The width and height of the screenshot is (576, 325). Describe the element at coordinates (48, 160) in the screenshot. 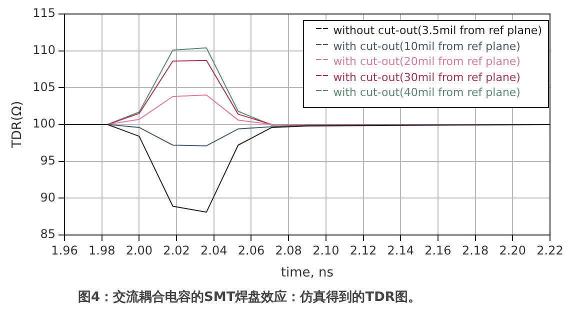

I see `y-tick-label: 95` at that location.